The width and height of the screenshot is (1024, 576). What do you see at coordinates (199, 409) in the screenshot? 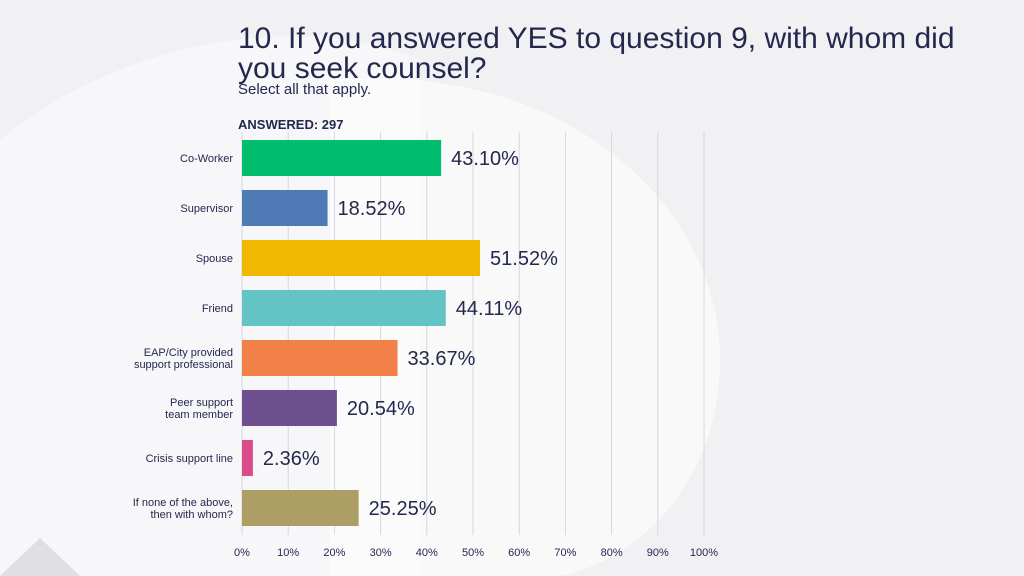
I see `category-label: Peer support team member` at bounding box center [199, 409].